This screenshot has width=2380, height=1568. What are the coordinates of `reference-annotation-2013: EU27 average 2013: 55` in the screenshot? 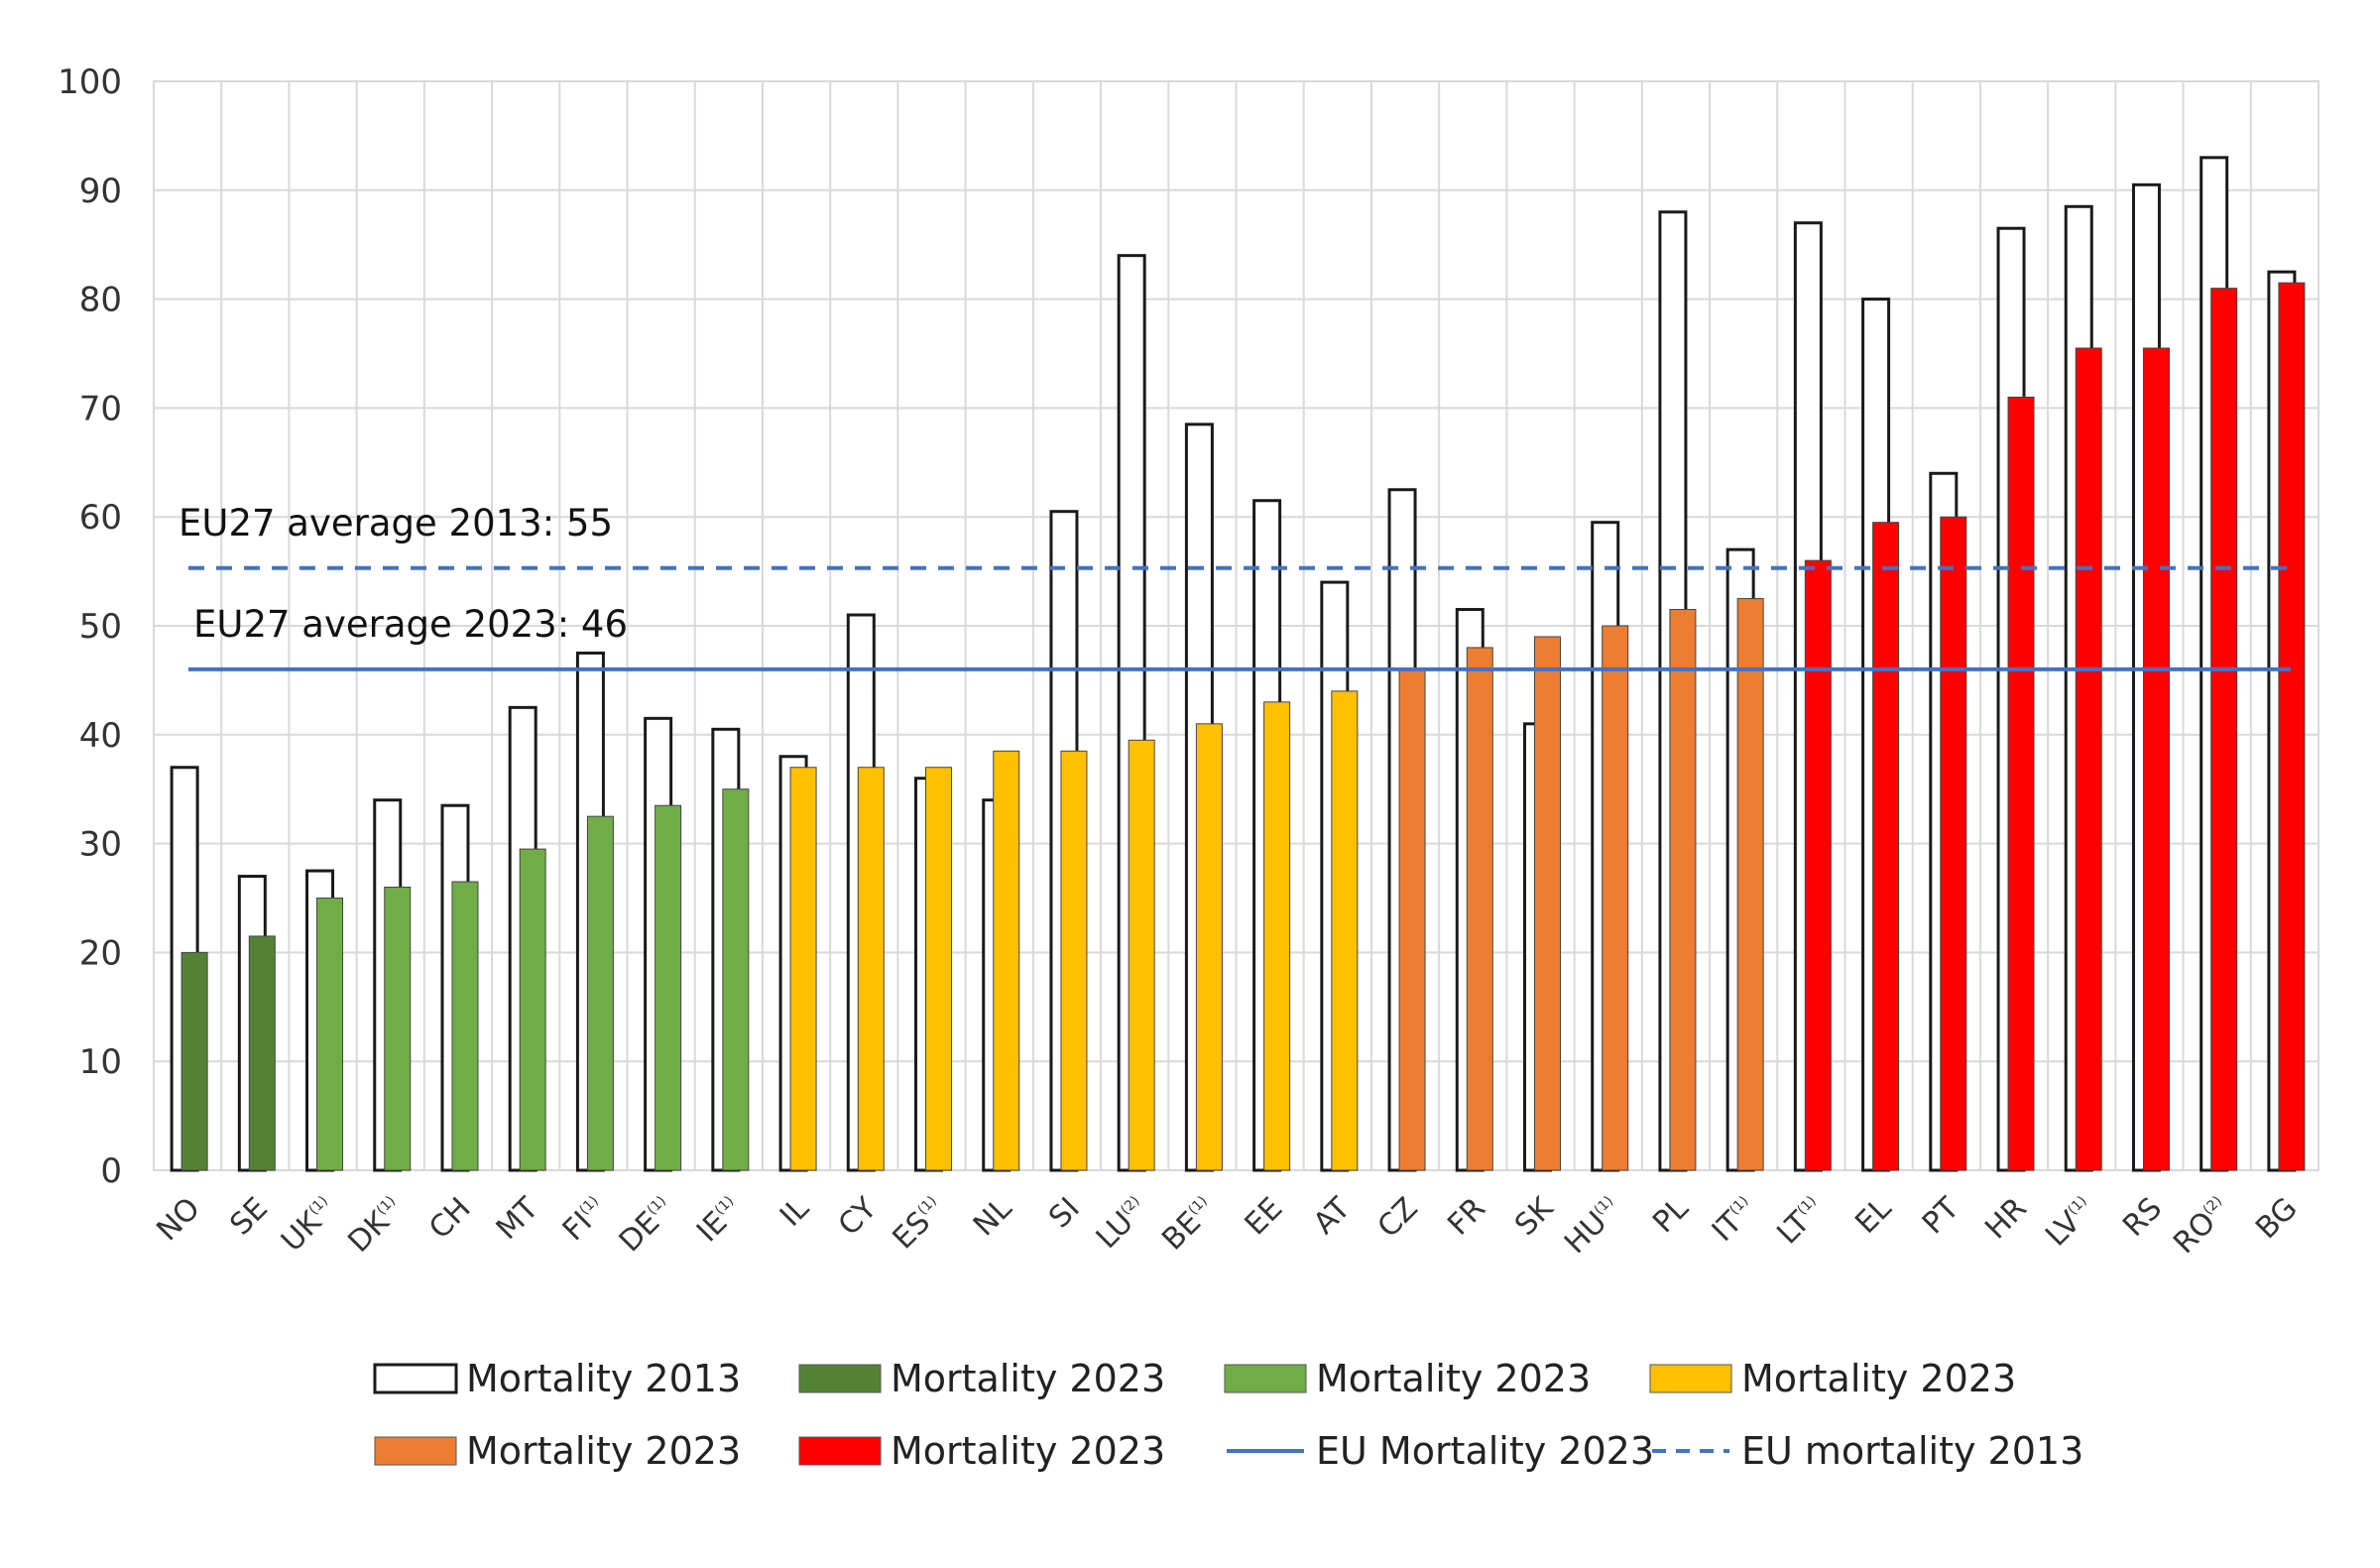 It's located at (395, 523).